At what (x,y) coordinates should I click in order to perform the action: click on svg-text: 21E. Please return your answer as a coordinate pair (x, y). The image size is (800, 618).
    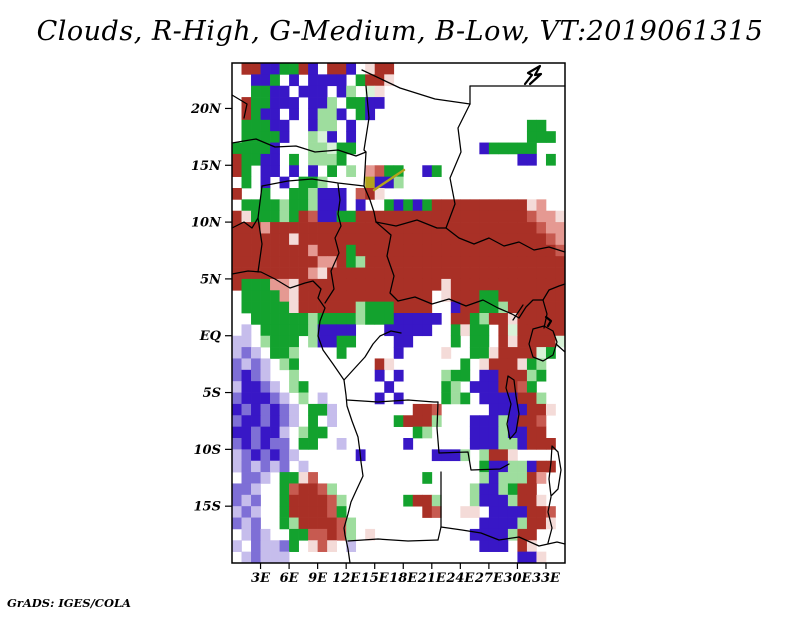
    Looking at the image, I should click on (432, 578).